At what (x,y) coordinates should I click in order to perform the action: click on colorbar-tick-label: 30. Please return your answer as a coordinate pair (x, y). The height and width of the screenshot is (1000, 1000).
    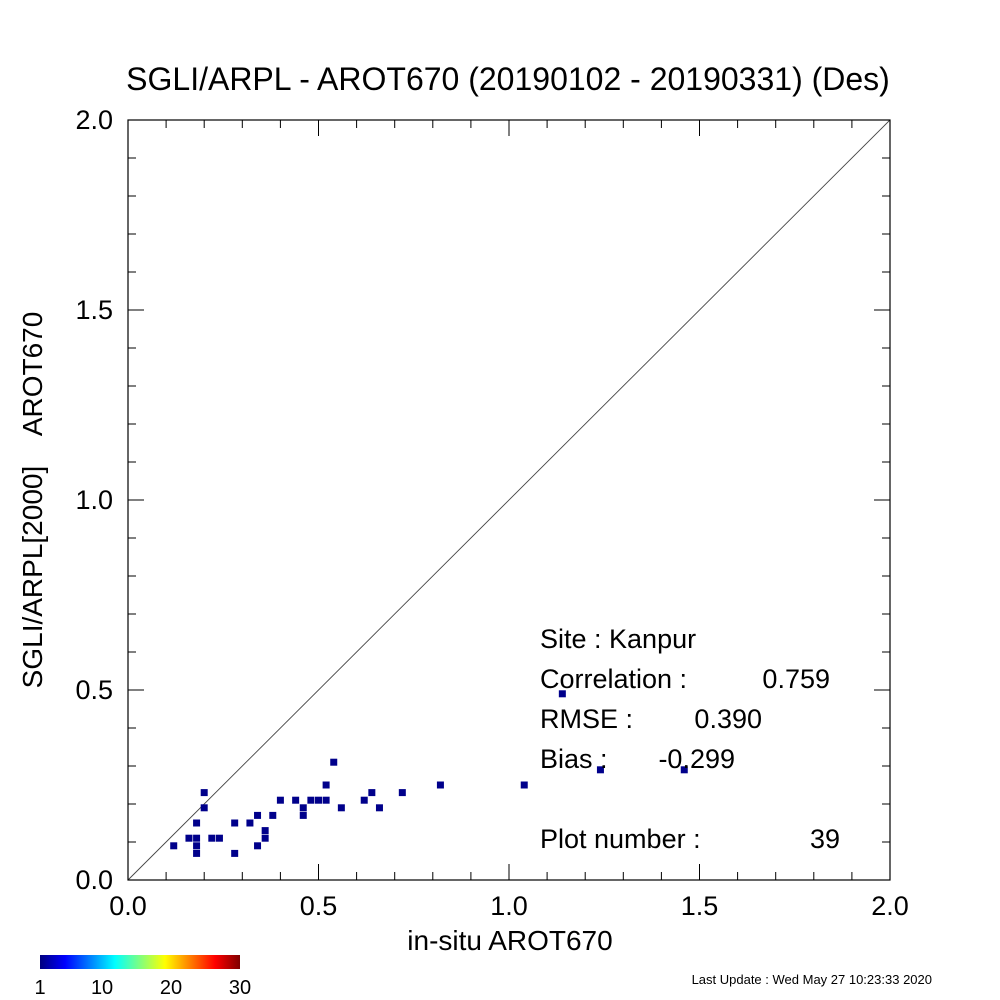
    Looking at the image, I should click on (240, 988).